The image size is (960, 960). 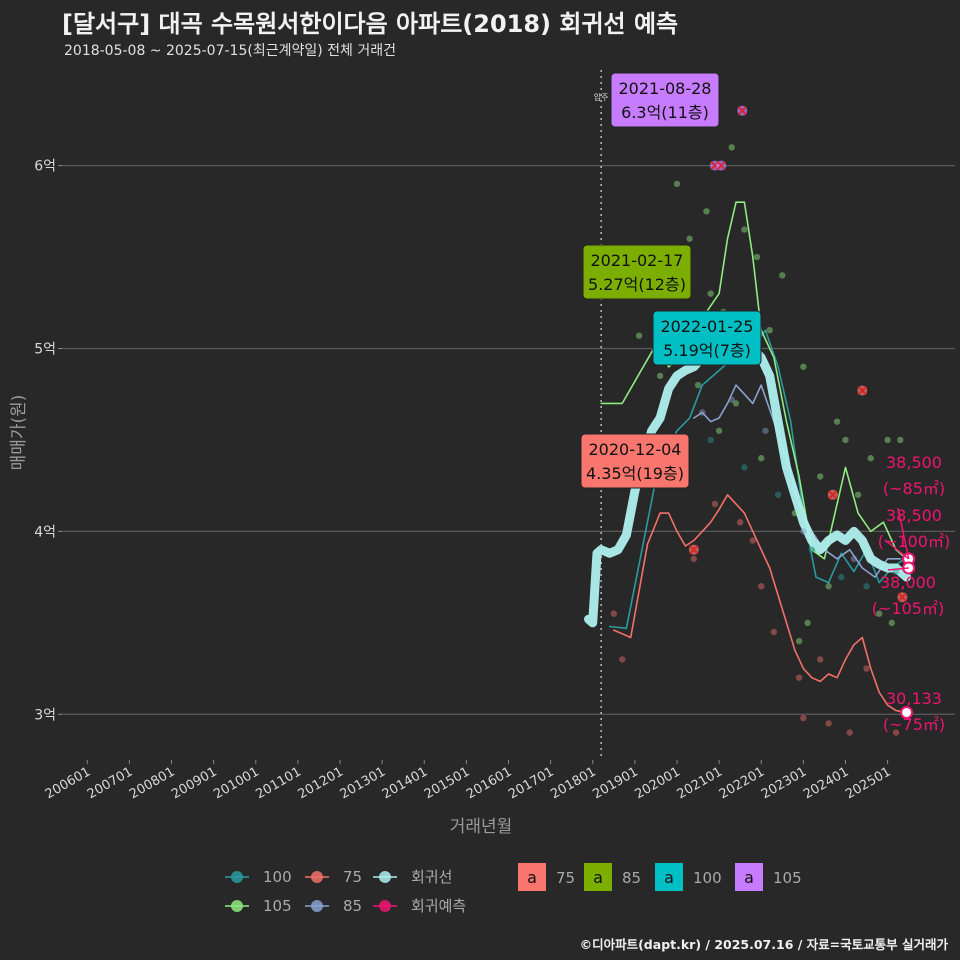 I want to click on legend-box-75: a 75, so click(x=546, y=877).